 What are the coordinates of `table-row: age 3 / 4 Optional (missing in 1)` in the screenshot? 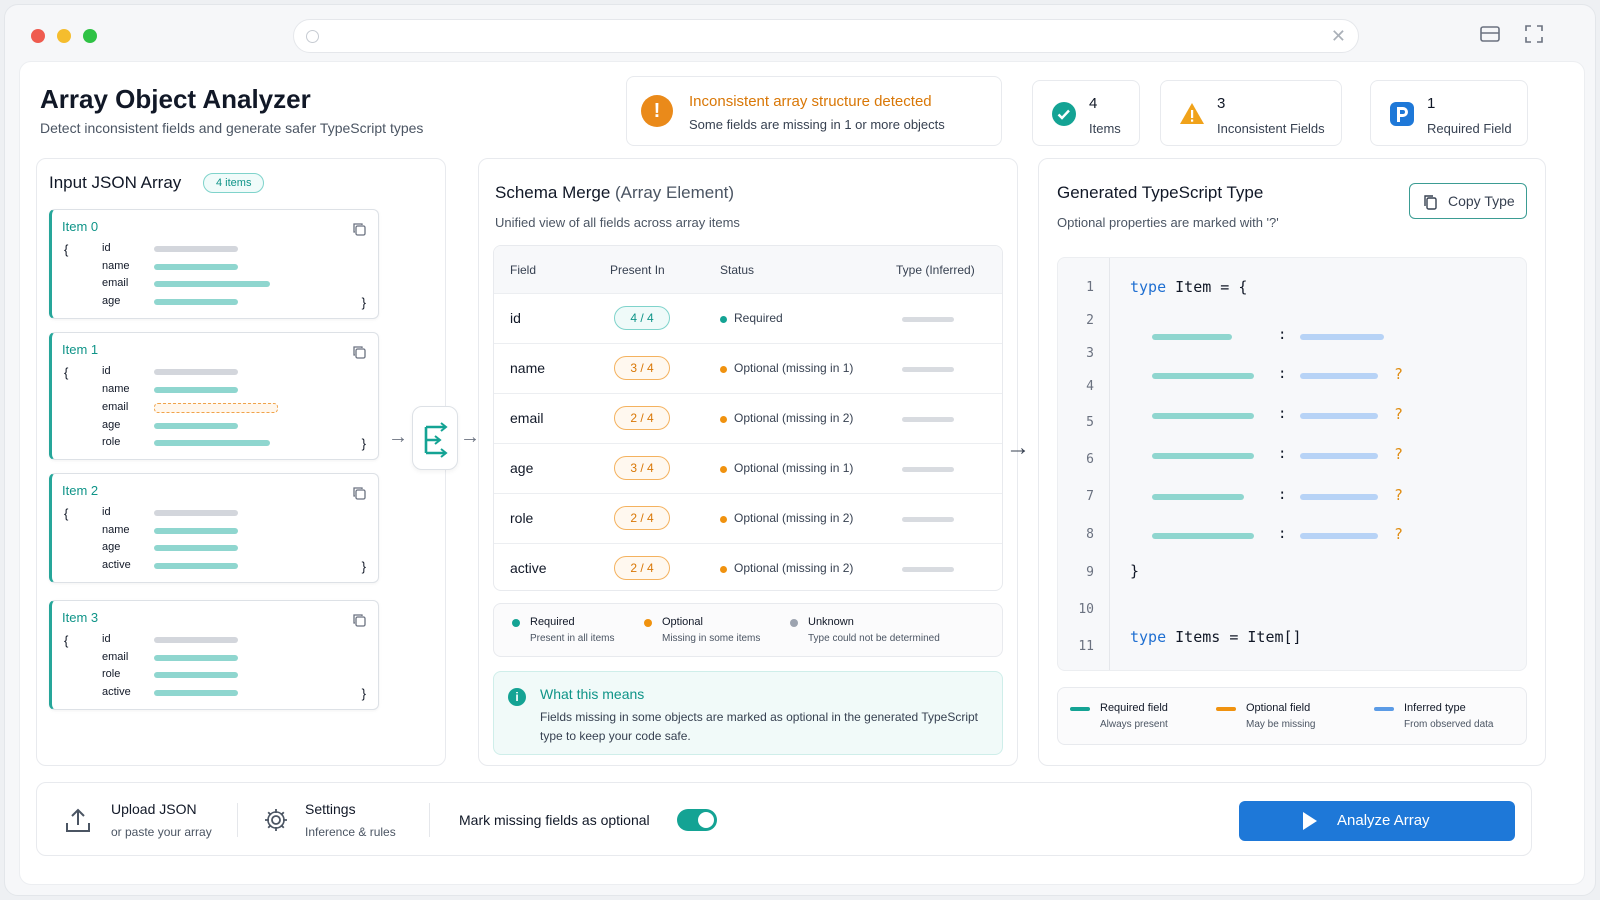 It's located at (748, 469).